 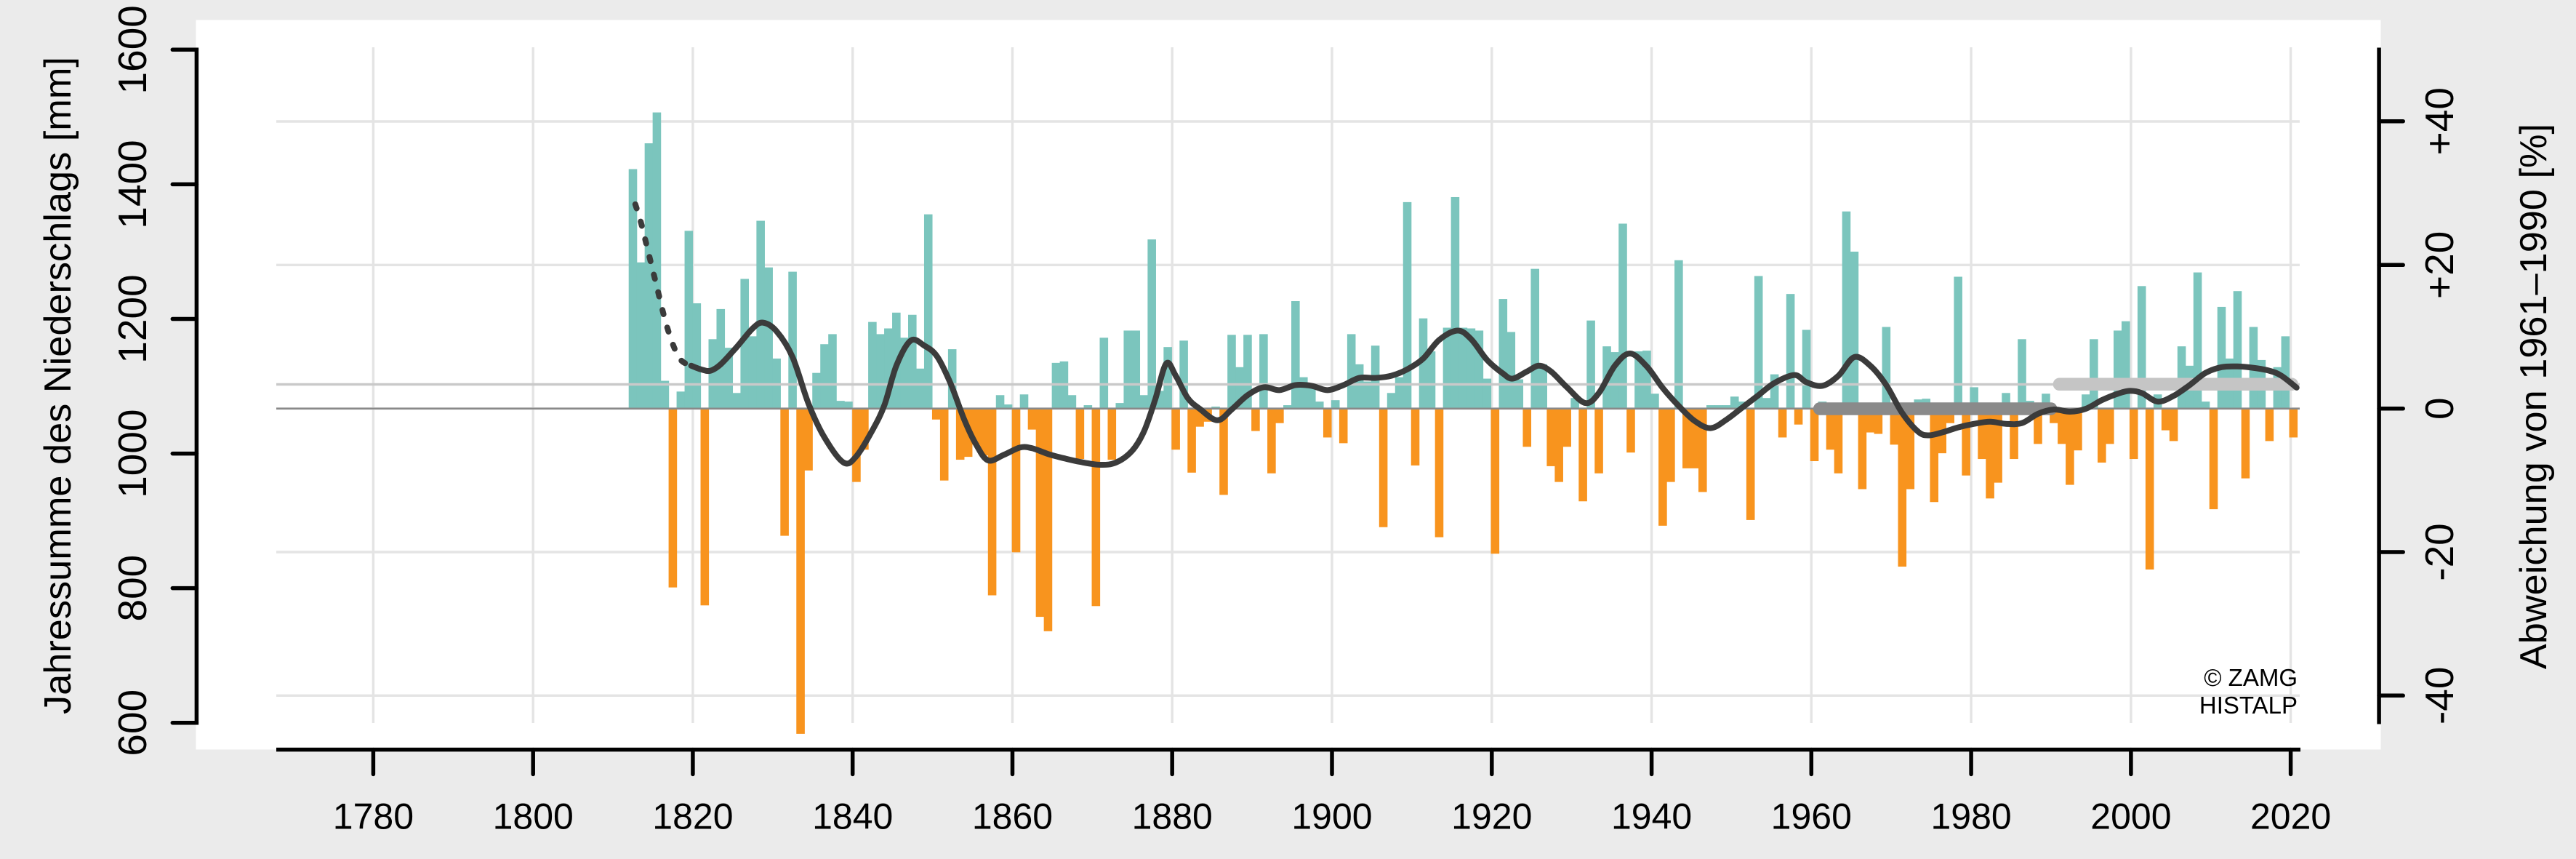 I want to click on svg-text: 1800, so click(x=534, y=816).